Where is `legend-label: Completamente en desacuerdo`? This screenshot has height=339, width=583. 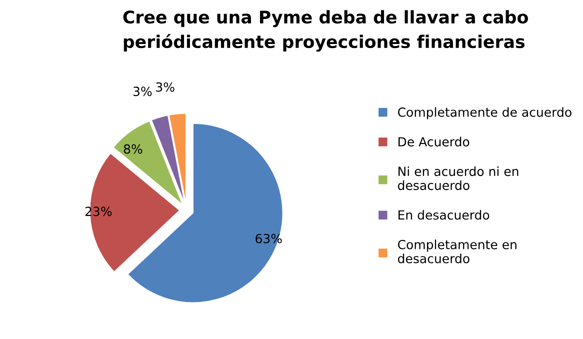 legend-label: Completamente en desacuerdo is located at coordinates (457, 252).